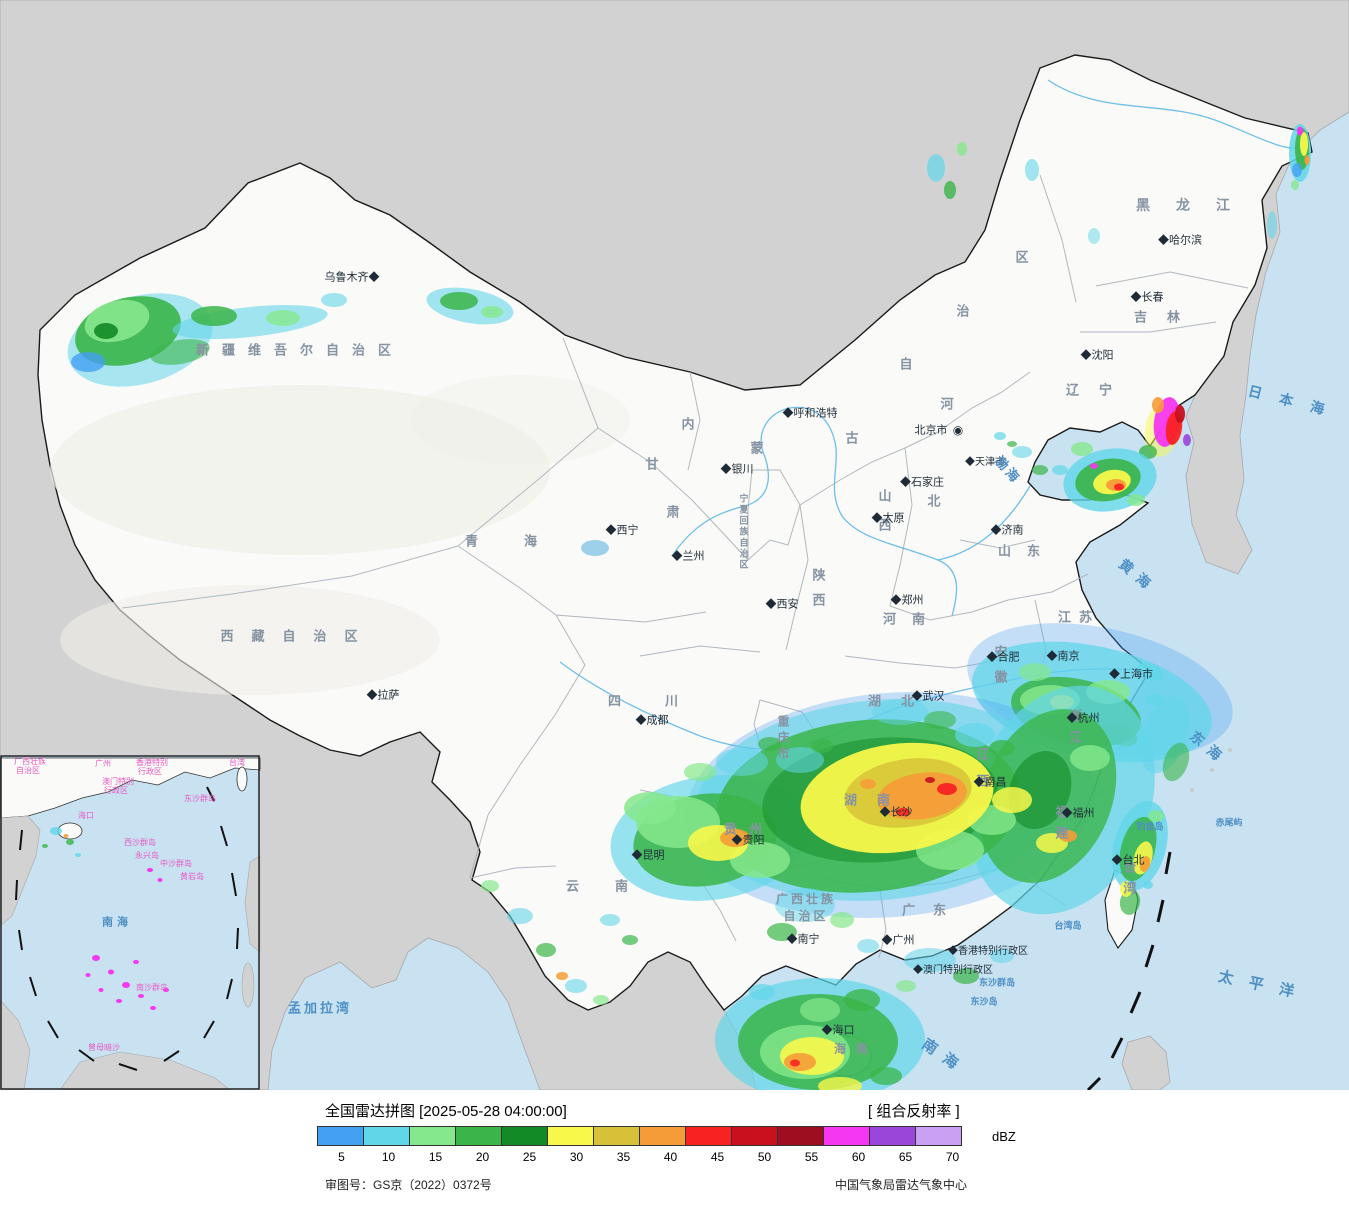 The height and width of the screenshot is (1208, 1349). Describe the element at coordinates (340, 535) in the screenshot. I see `terrain-shading` at that location.